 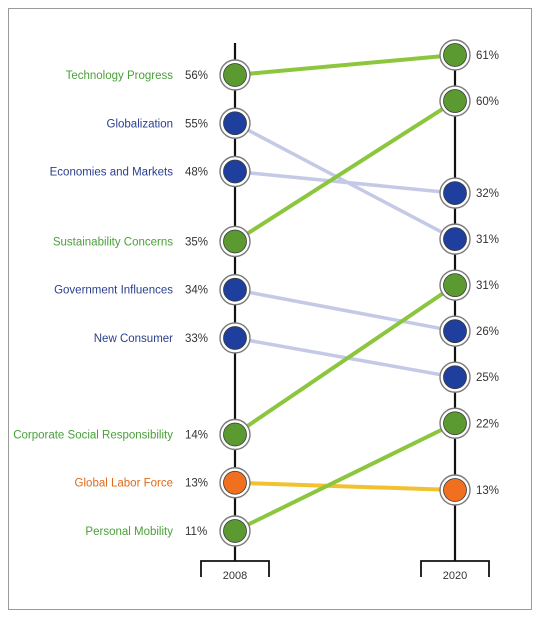 I want to click on node-2020-economies-and-markets, so click(x=455, y=193).